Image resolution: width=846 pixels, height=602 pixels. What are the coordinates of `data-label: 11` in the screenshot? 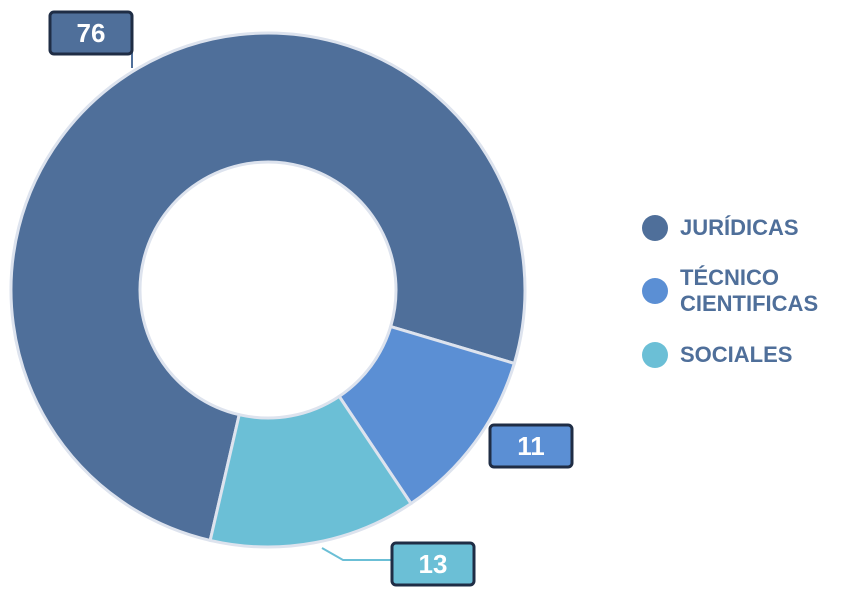 It's located at (531, 446).